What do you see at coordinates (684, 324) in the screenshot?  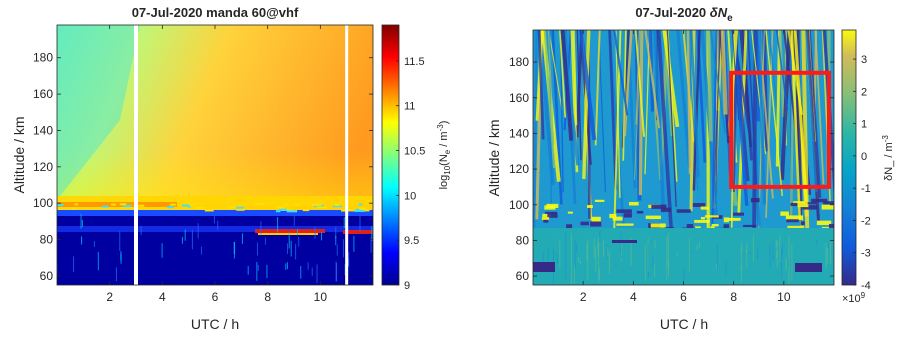 I see `right-x-label: UTC / h` at bounding box center [684, 324].